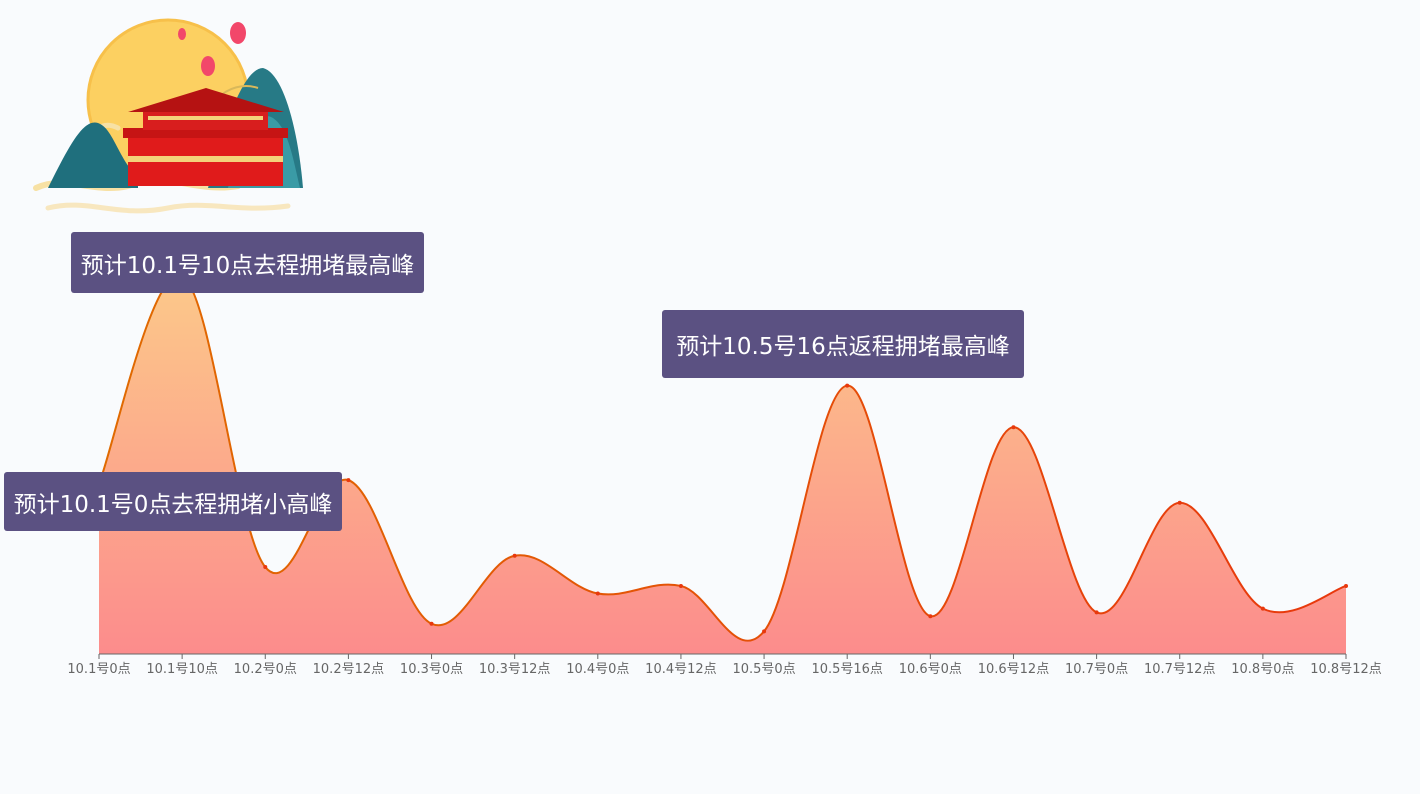 Image resolution: width=1420 pixels, height=794 pixels. I want to click on x-tick-label-3: 10.2号12点, so click(349, 669).